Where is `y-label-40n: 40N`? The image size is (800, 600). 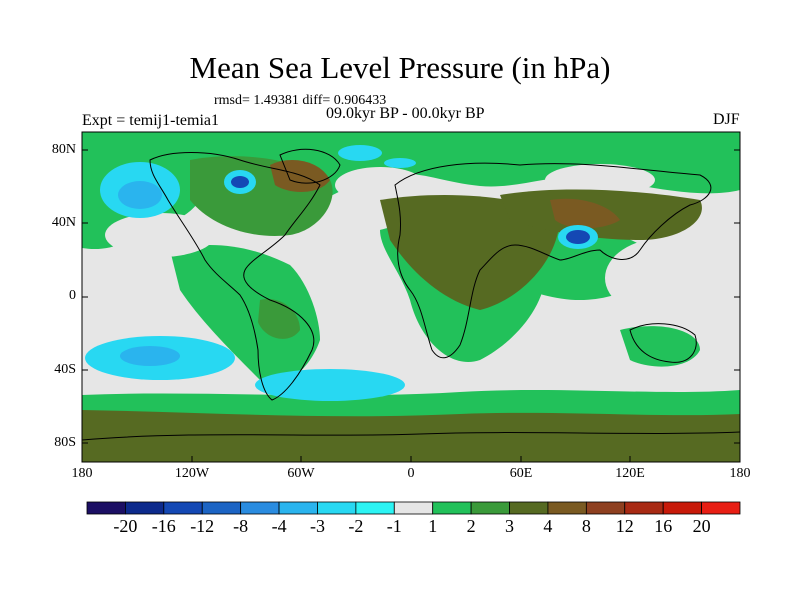 y-label-40n: 40N is located at coordinates (63, 222).